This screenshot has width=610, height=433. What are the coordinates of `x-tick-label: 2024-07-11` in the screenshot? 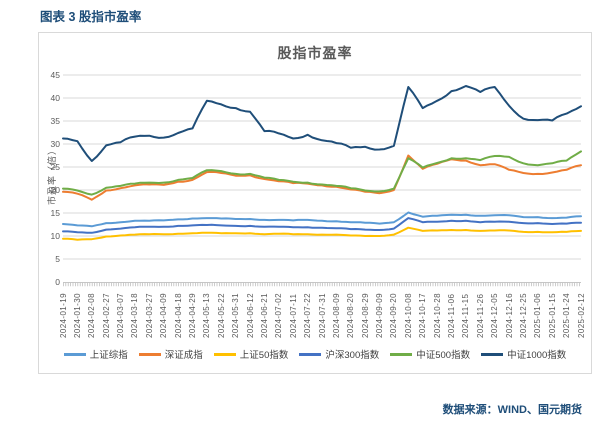 It's located at (293, 315).